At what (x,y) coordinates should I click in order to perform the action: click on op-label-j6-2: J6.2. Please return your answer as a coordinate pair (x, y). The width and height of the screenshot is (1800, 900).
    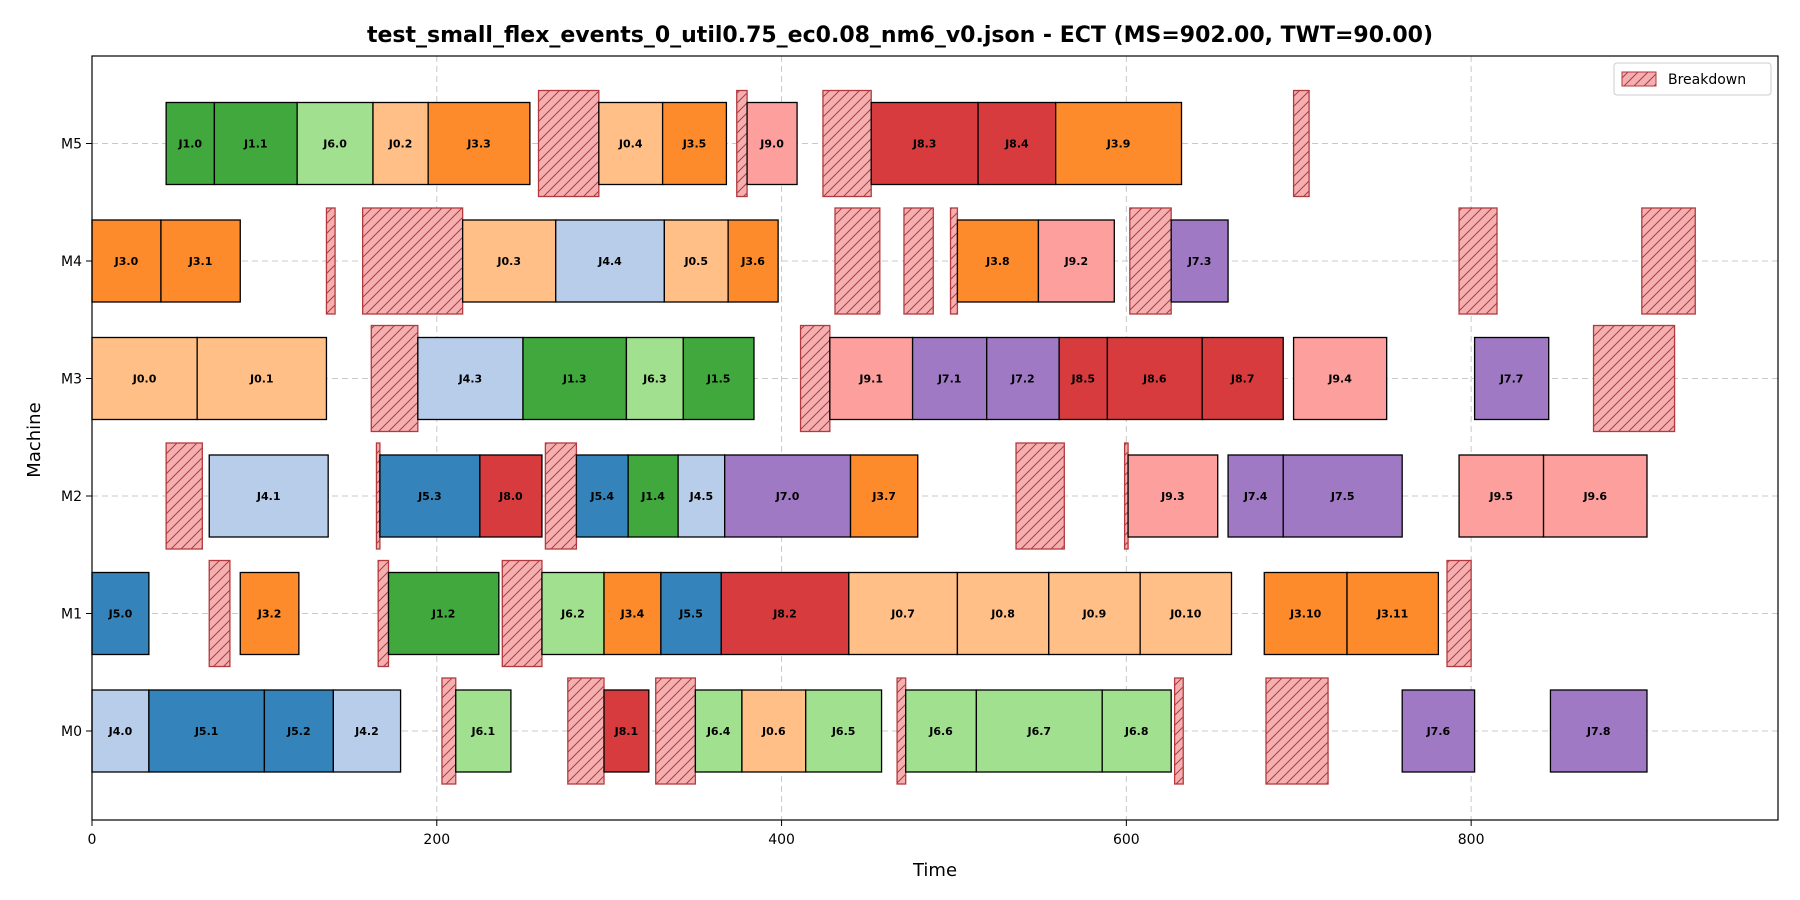
    Looking at the image, I should click on (572, 614).